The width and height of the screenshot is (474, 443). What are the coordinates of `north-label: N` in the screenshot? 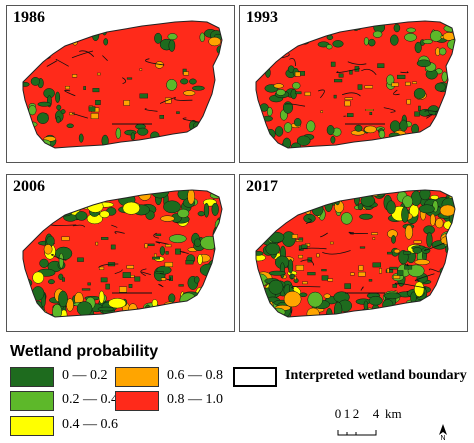 It's located at (442, 437).